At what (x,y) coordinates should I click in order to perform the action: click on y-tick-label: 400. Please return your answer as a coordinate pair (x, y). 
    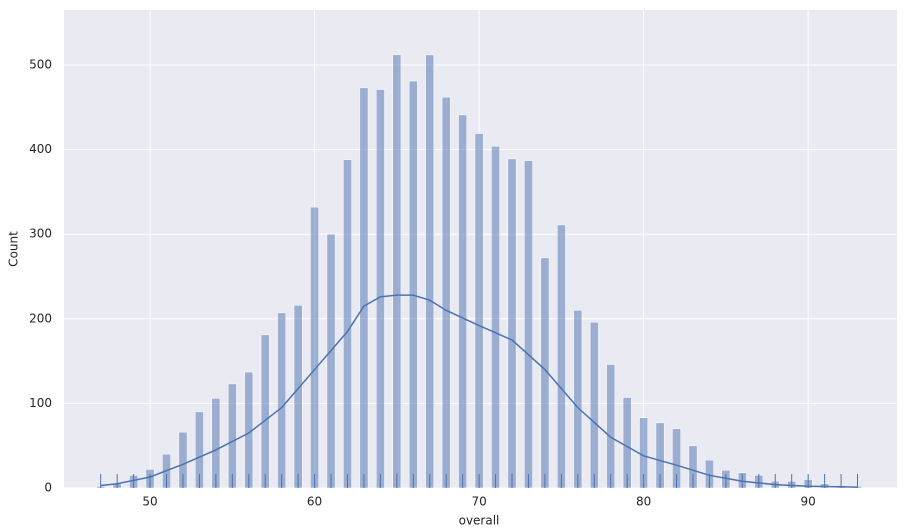
    Looking at the image, I should click on (40, 149).